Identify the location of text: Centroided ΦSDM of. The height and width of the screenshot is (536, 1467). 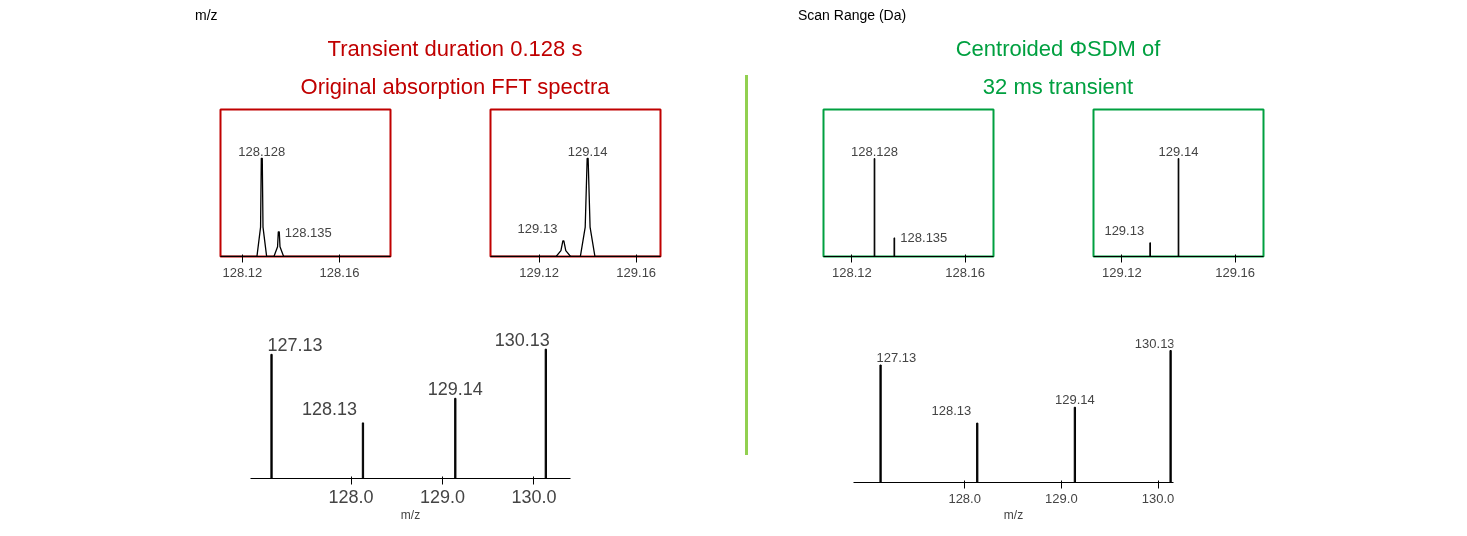
(1058, 49).